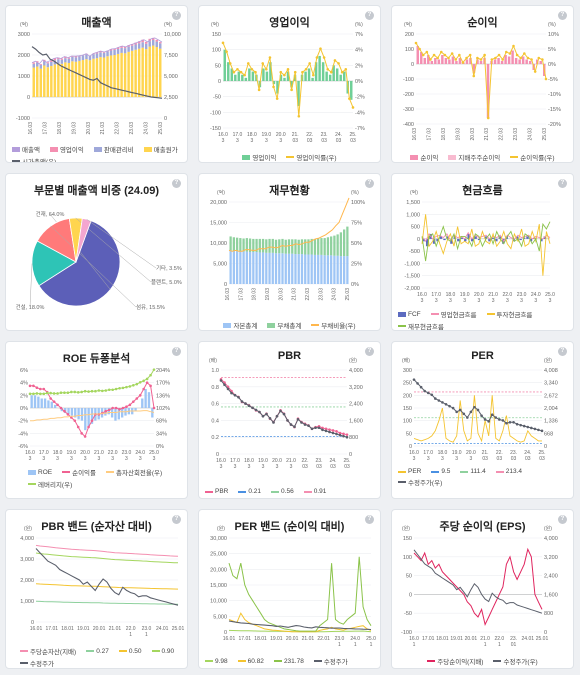  I want to click on legend-item: FCF, so click(409, 314).